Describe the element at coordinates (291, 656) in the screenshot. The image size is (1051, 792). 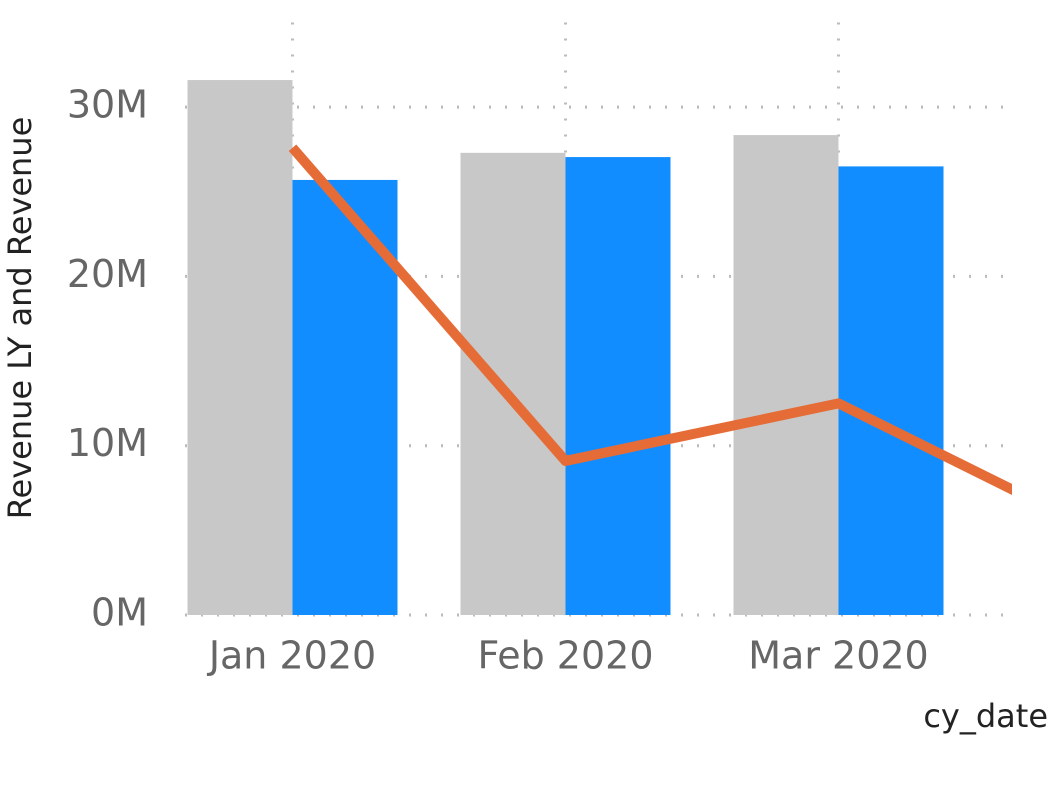
I see `x-tick-label: Jan 2020` at that location.